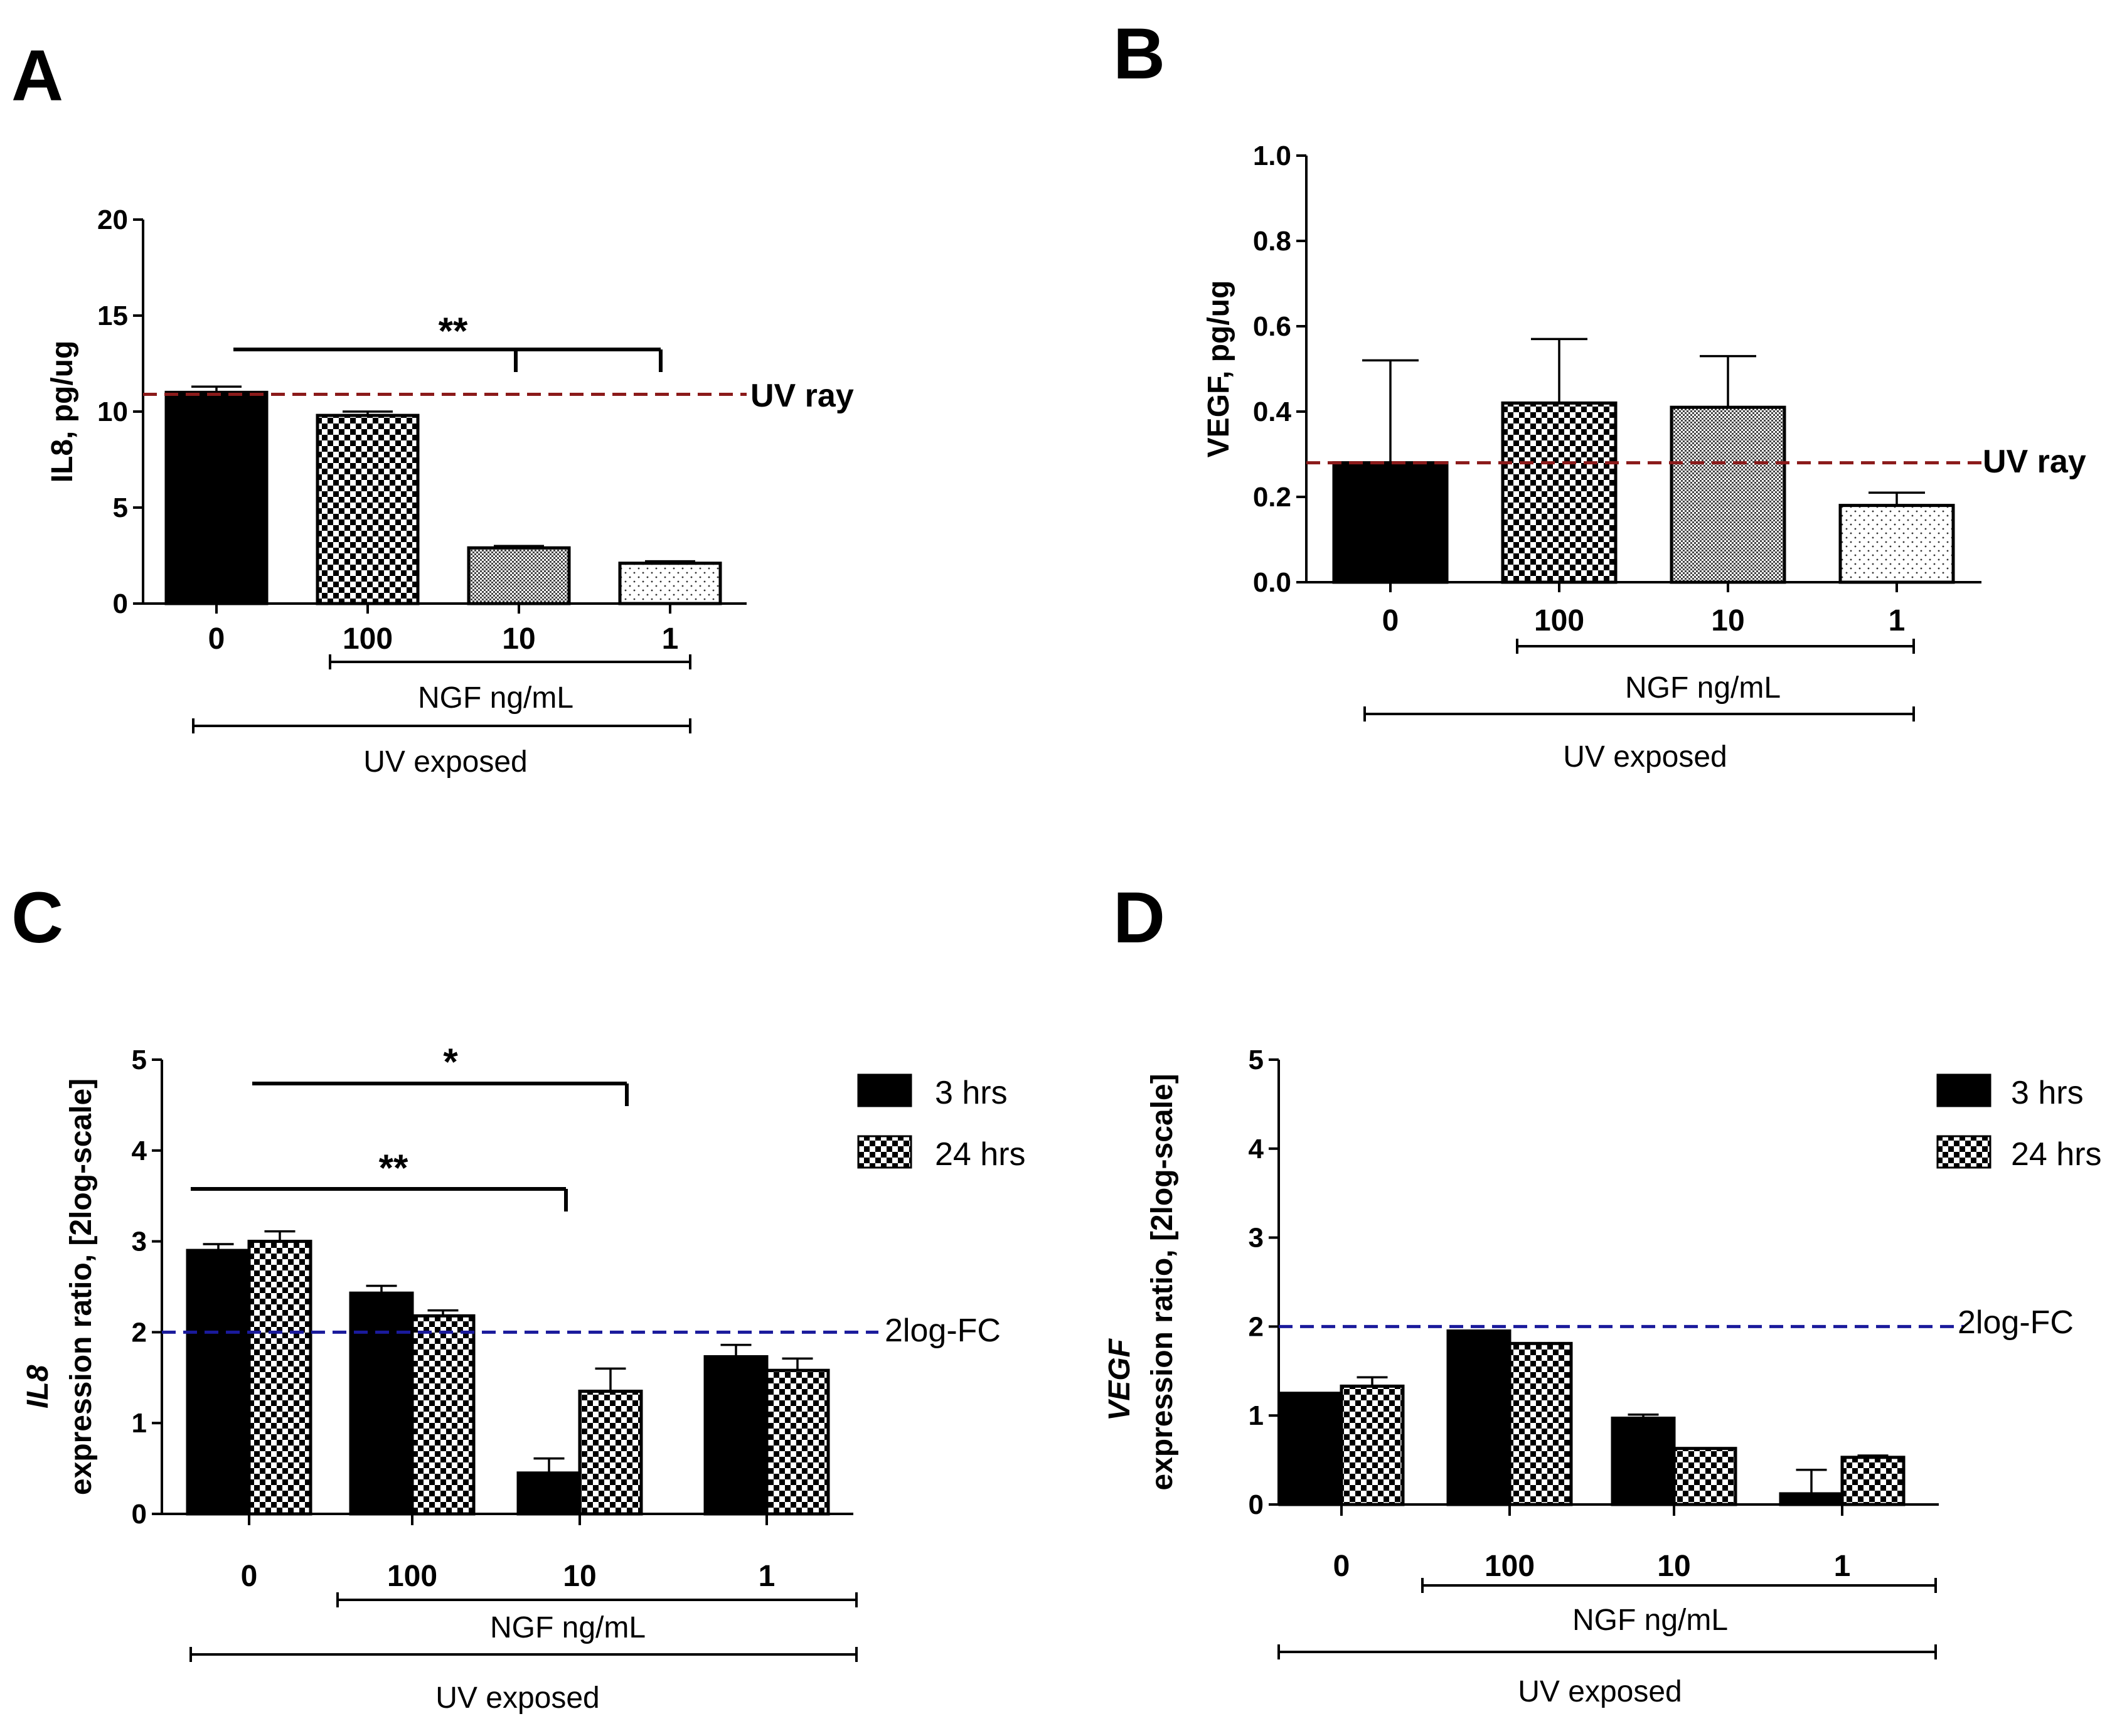  What do you see at coordinates (1272, 241) in the screenshot?
I see `y-tick-label: 0.8` at bounding box center [1272, 241].